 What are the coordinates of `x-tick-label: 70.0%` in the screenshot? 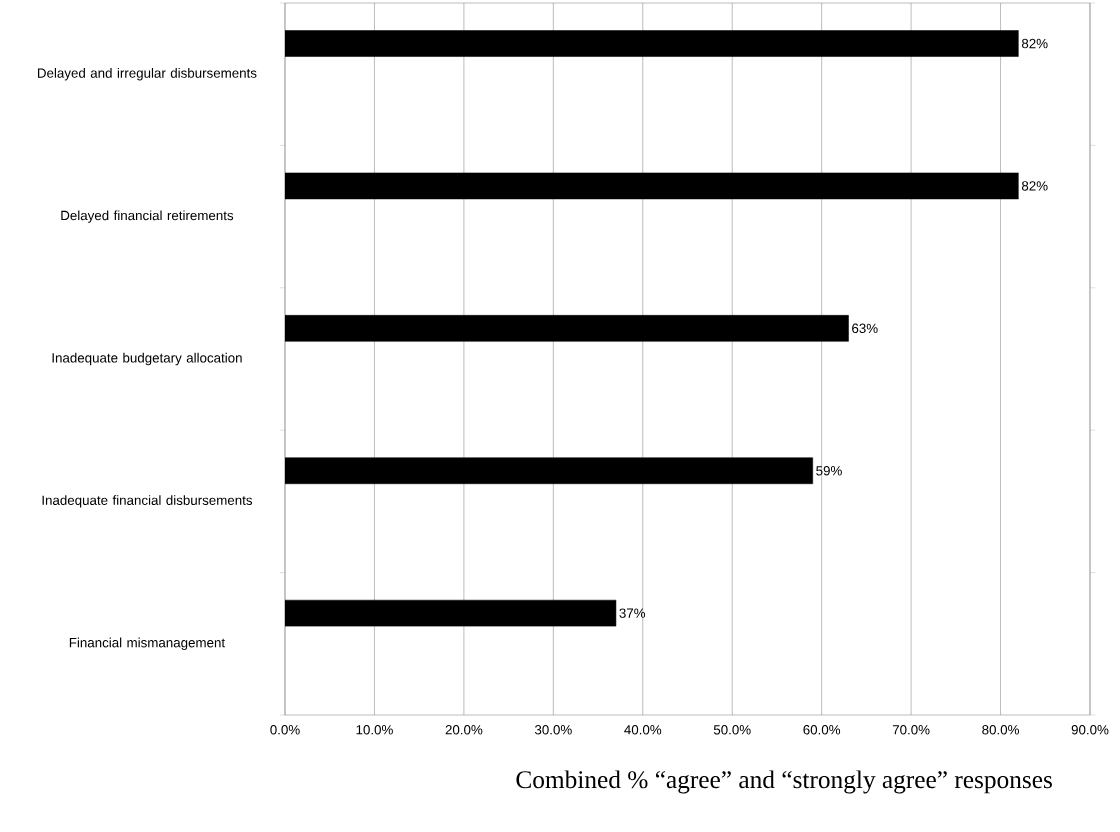 It's located at (911, 730).